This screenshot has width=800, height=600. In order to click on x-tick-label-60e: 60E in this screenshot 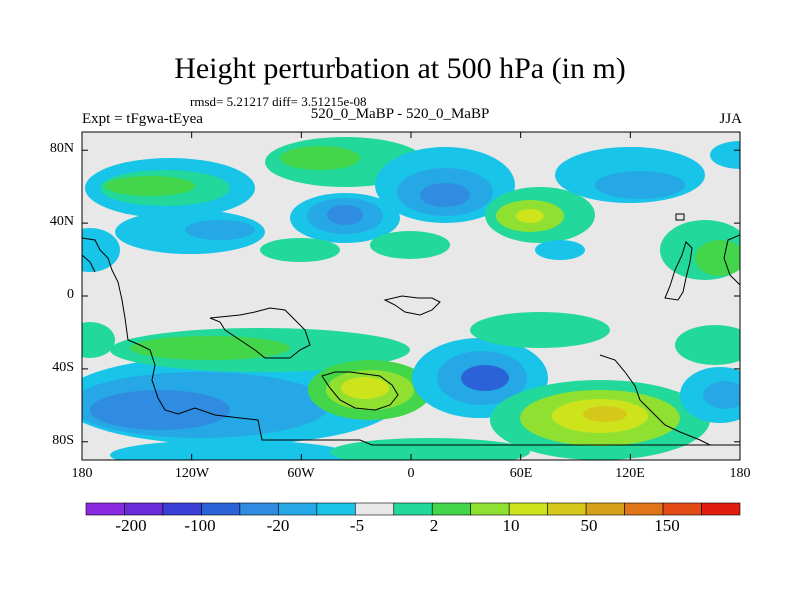, I will do `click(521, 473)`.